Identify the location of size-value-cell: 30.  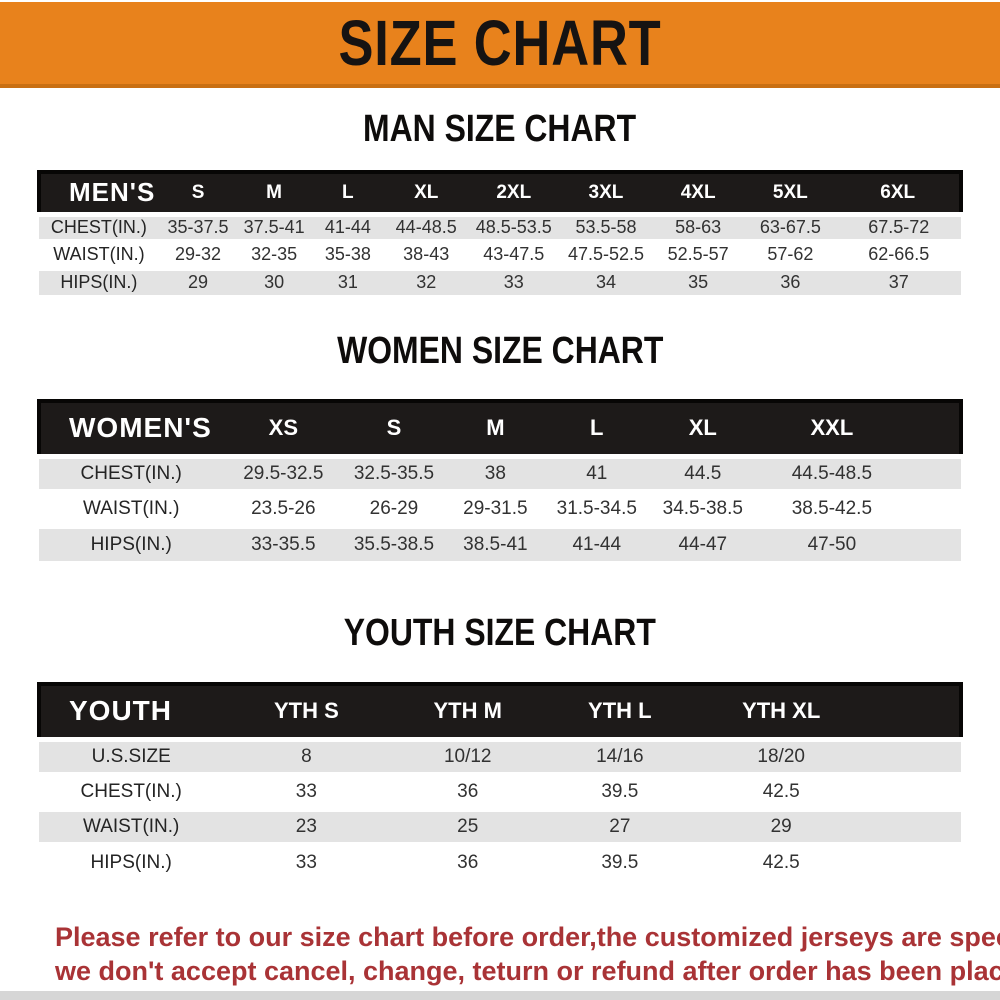
(274, 280).